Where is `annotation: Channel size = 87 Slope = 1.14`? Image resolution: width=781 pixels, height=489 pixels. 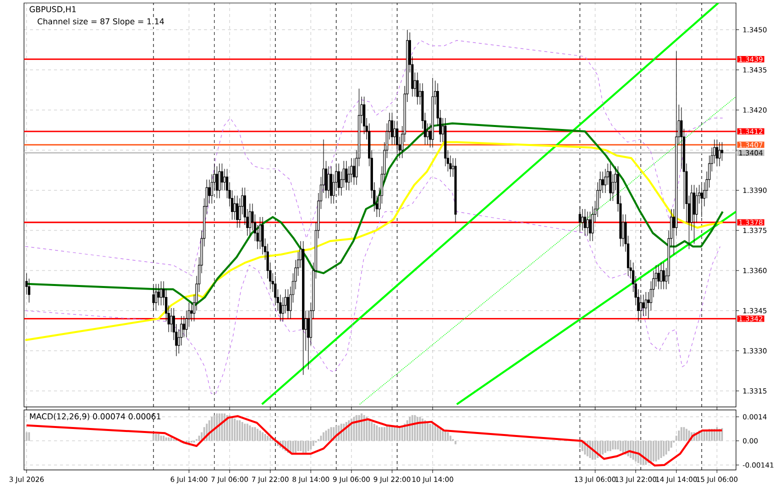
annotation: Channel size = 87 Slope = 1.14 is located at coordinates (101, 22).